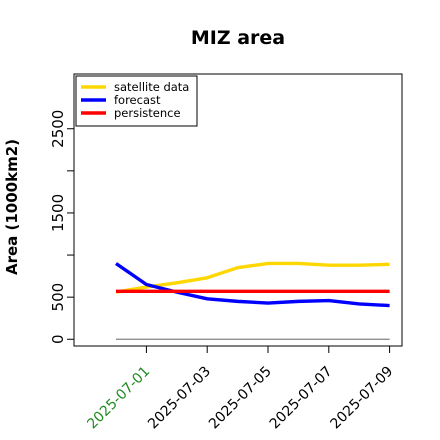  What do you see at coordinates (179, 398) in the screenshot?
I see `x-tick-label: 2025-07-03` at bounding box center [179, 398].